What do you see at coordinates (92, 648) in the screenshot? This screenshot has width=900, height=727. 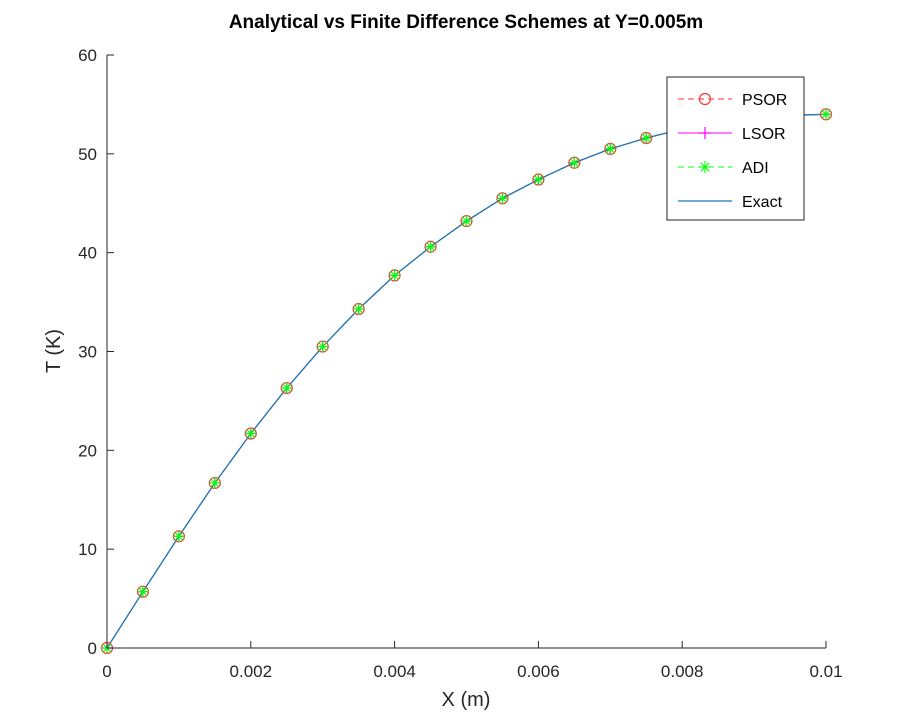 I see `y-tick-label: 0` at bounding box center [92, 648].